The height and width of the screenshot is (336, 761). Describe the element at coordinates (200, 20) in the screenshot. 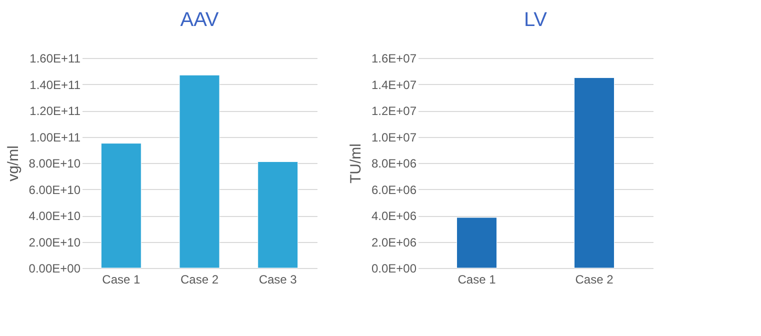

I see `chart-title: AAV` at that location.